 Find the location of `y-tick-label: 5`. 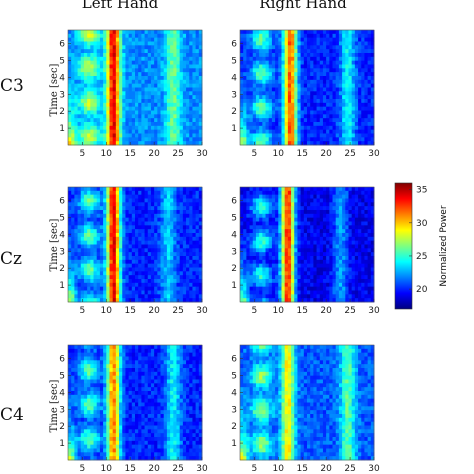

y-tick-label: 5 is located at coordinates (62, 61).